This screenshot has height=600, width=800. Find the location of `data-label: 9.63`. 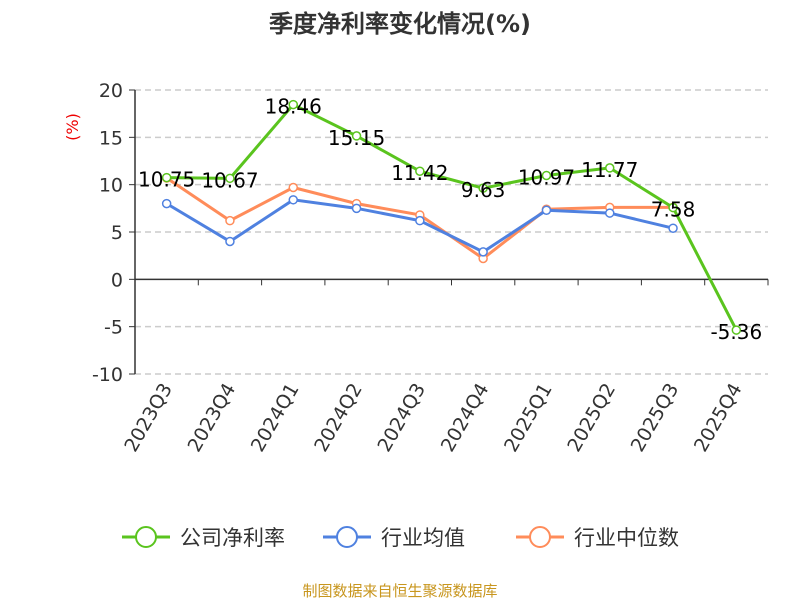

data-label: 9.63 is located at coordinates (483, 190).